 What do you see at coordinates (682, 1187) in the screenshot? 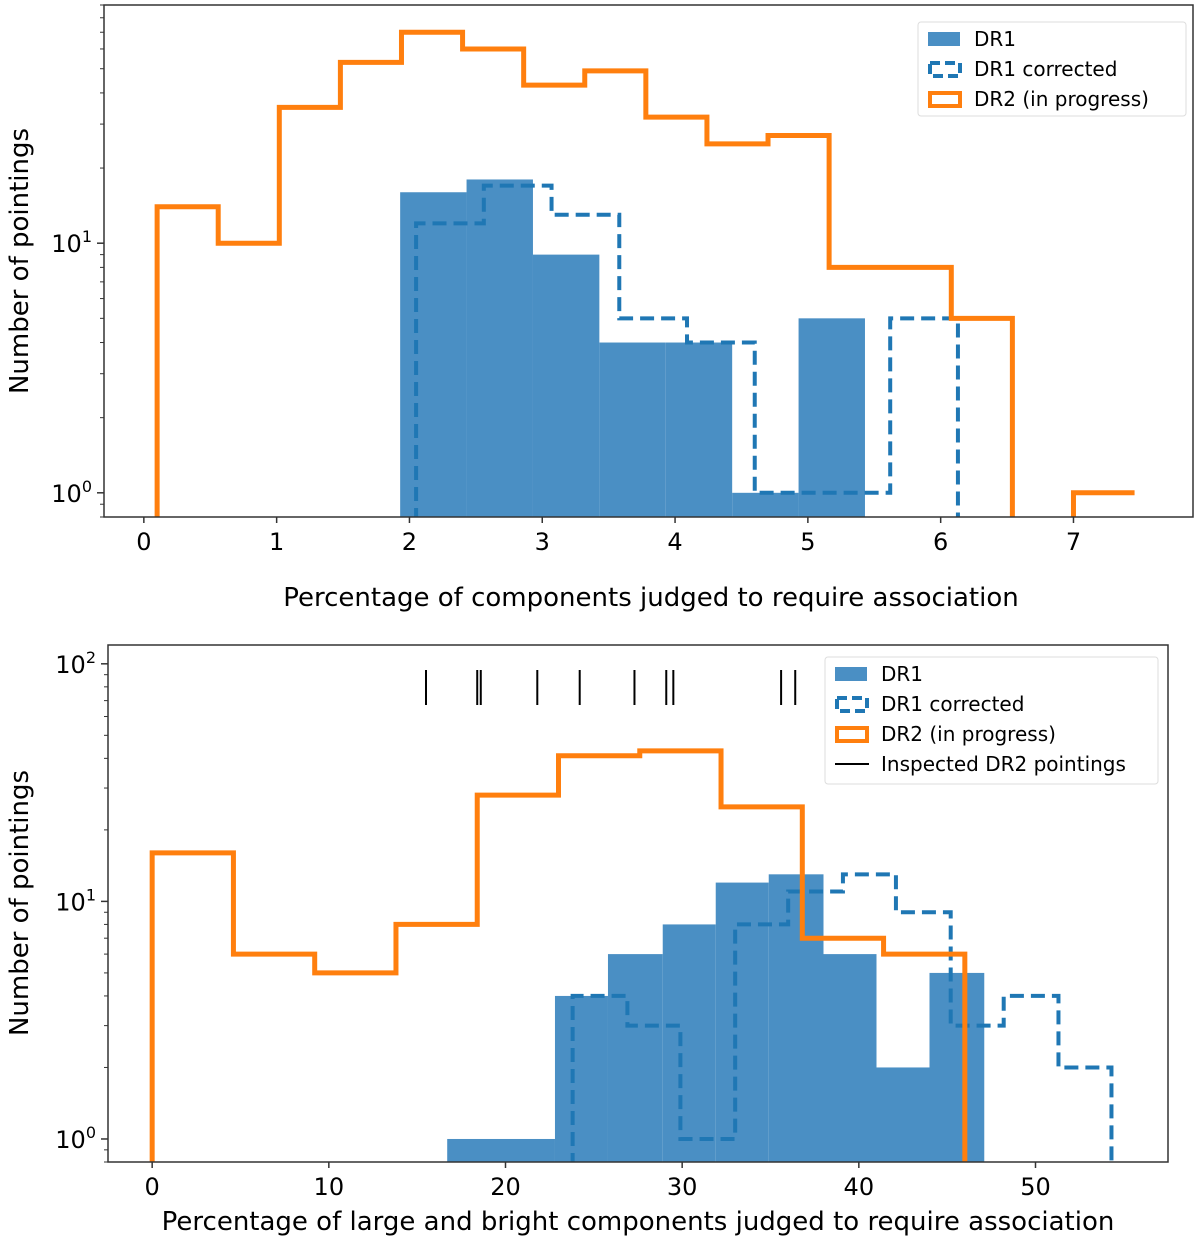
I see `x-tick-label: 30` at bounding box center [682, 1187].